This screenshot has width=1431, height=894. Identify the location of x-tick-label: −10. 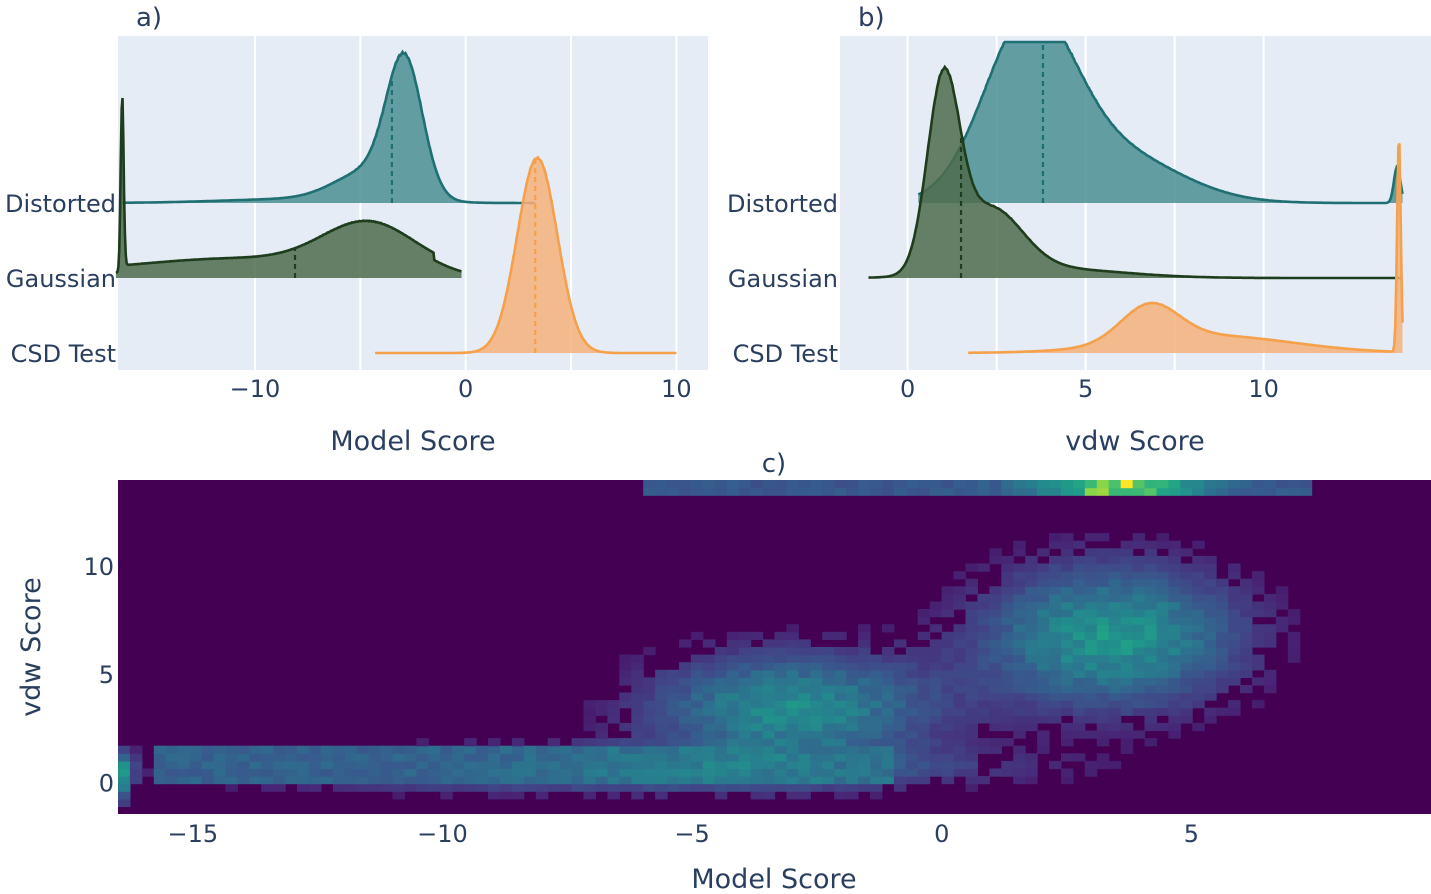
(442, 834).